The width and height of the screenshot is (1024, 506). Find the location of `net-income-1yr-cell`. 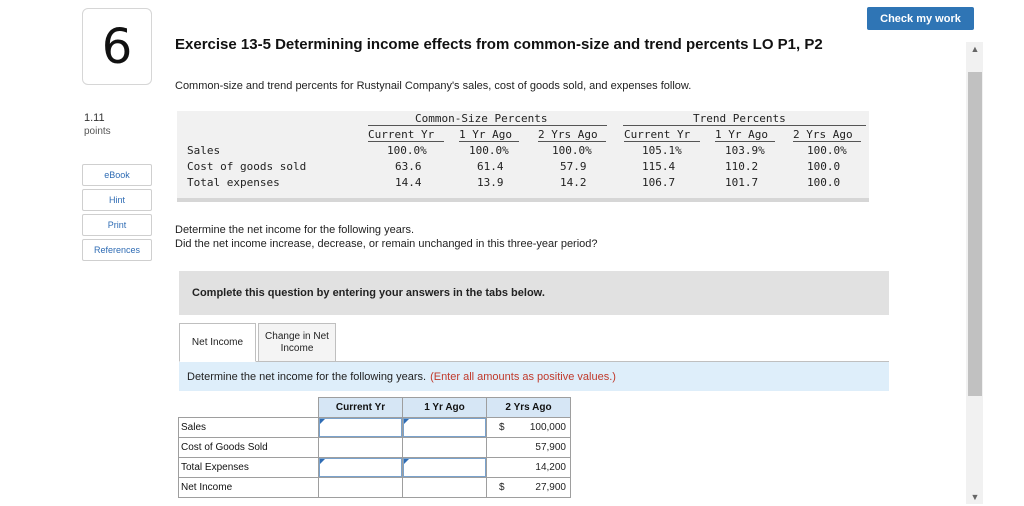

net-income-1yr-cell is located at coordinates (444, 487).